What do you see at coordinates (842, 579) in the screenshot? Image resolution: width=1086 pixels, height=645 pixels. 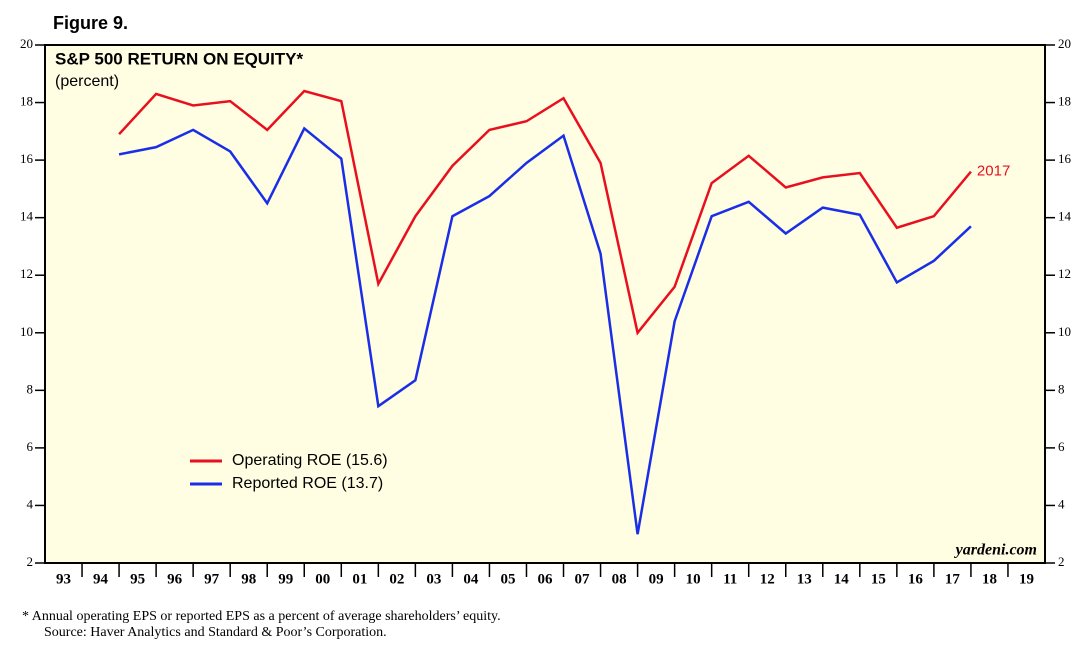 I see `x-tick-label: 14` at bounding box center [842, 579].